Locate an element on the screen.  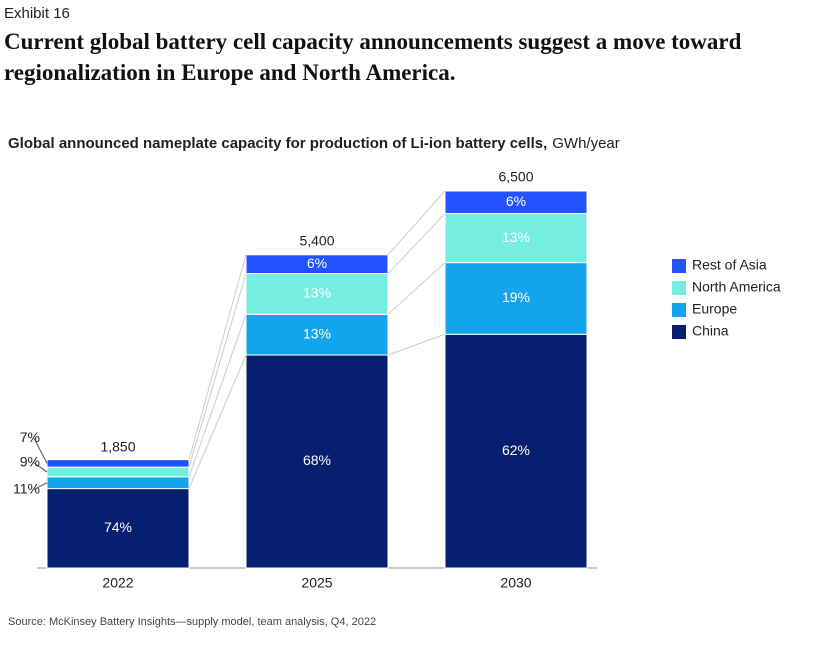
legend-label: North America is located at coordinates (736, 287).